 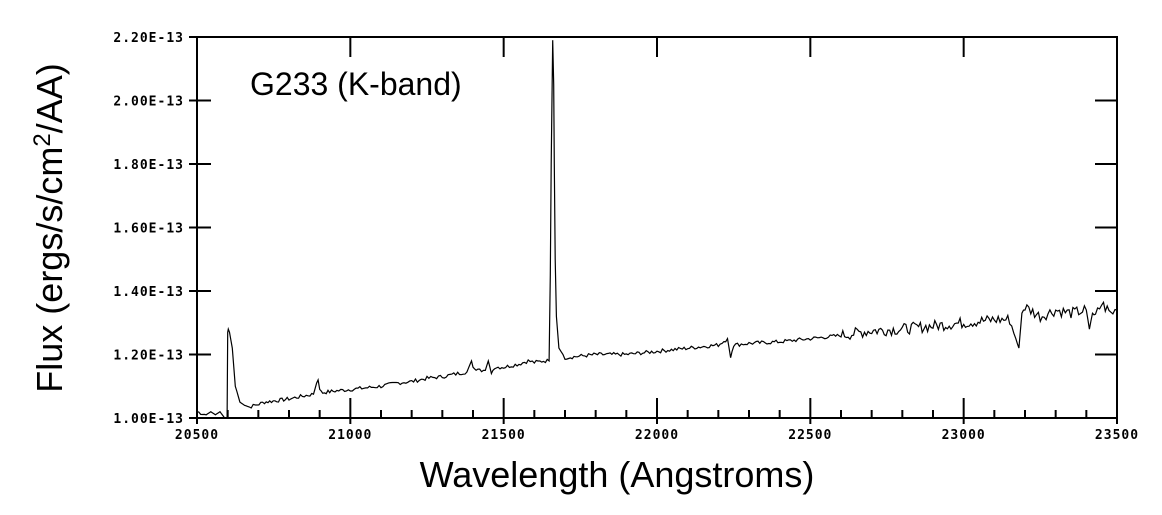 I want to click on x-tick-label: 23000, so click(x=964, y=435).